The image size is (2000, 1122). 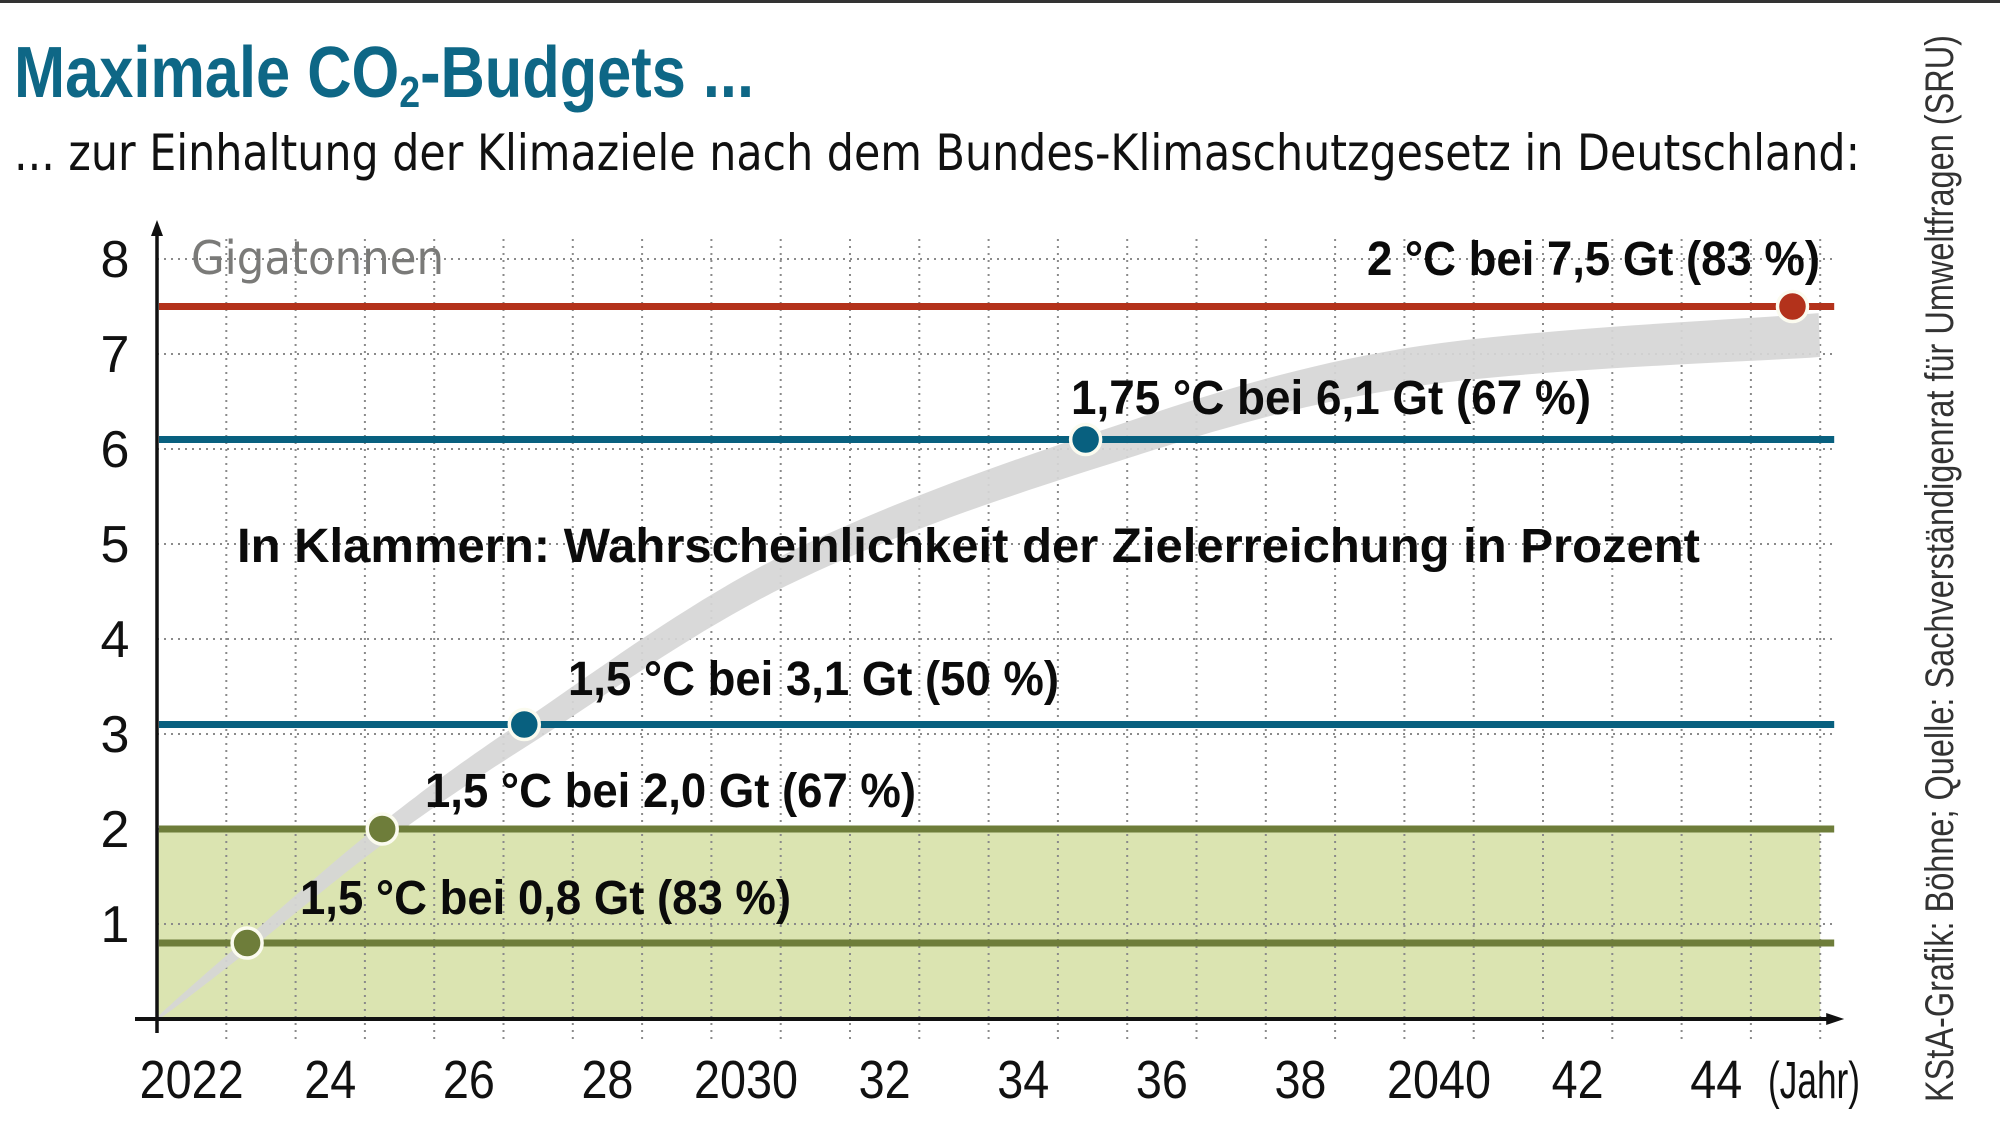 What do you see at coordinates (1578, 1080) in the screenshot?
I see `x-tick-label: 42` at bounding box center [1578, 1080].